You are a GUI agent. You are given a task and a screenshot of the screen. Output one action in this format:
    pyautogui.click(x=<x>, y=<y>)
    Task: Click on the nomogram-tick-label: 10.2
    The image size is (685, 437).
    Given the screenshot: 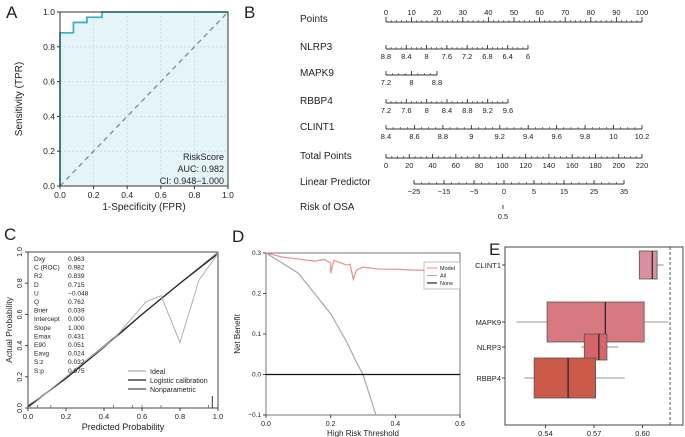 What is the action you would take?
    pyautogui.click(x=642, y=136)
    